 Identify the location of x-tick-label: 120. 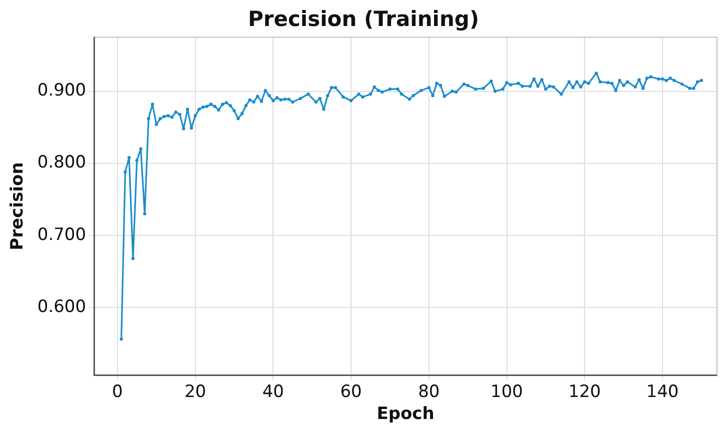
(584, 392).